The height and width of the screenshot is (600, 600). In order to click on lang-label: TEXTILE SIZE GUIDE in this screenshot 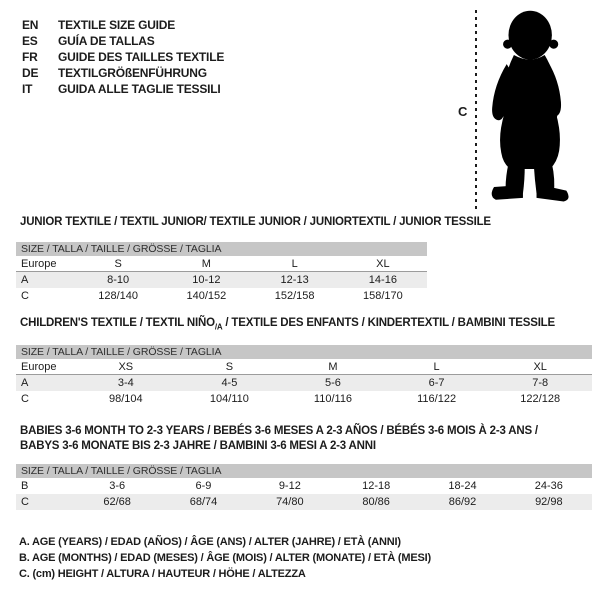, I will do `click(117, 25)`.